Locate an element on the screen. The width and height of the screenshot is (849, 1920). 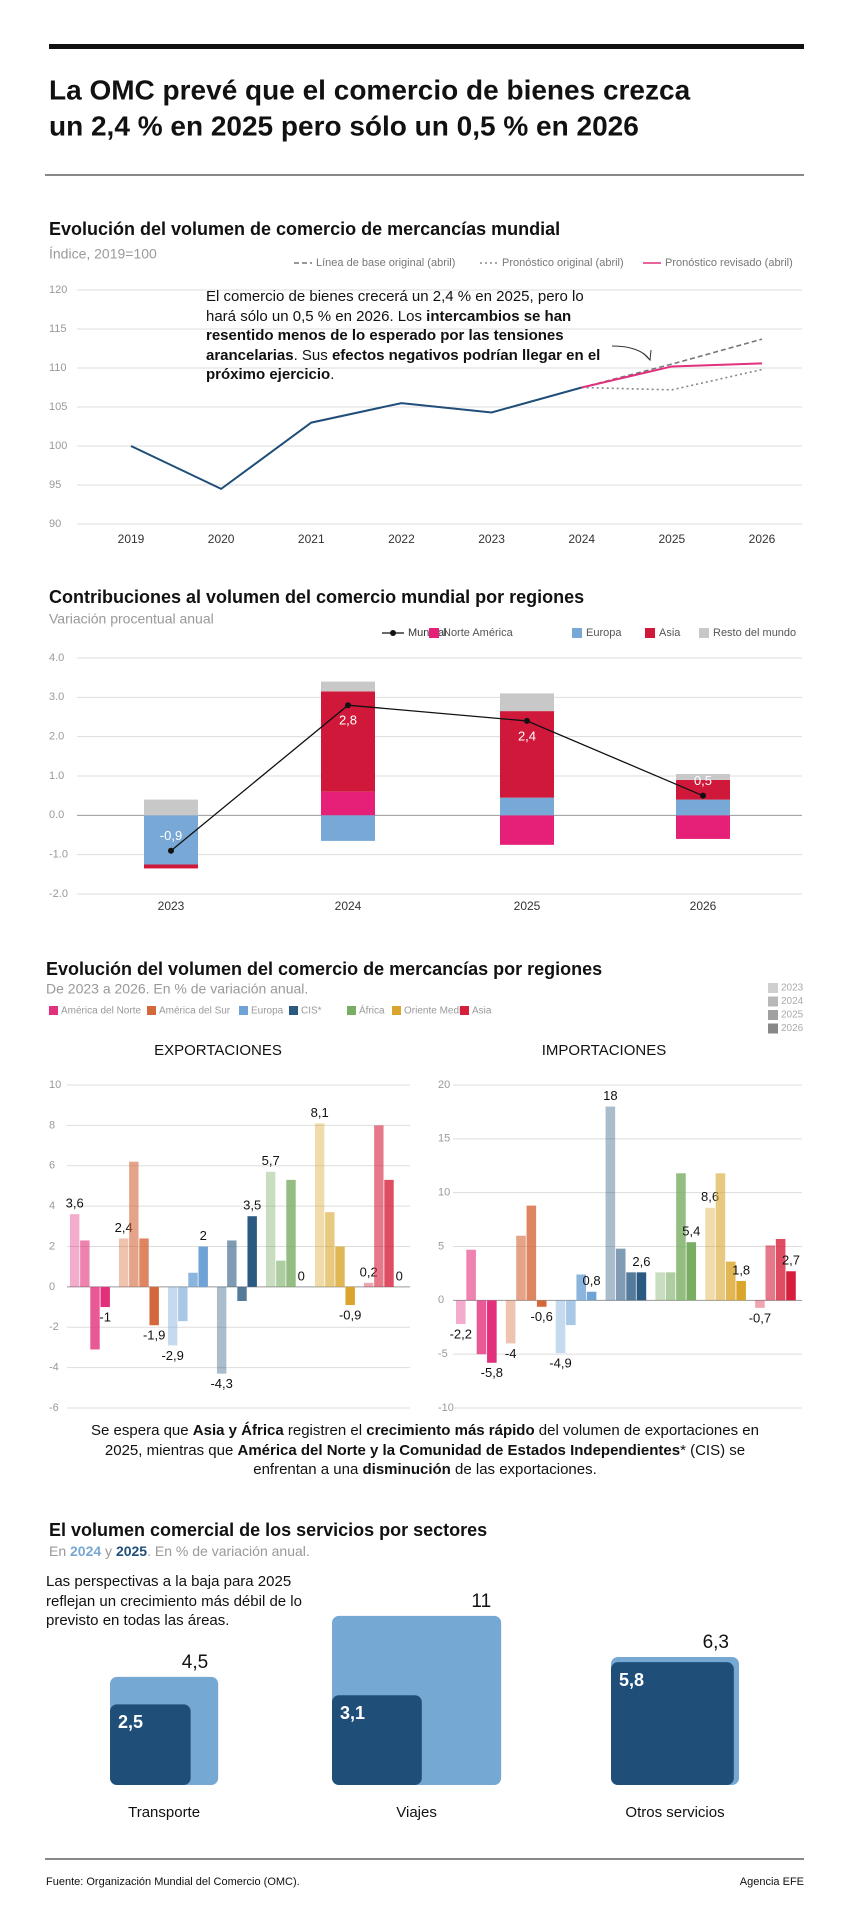
data-label: 5,8 is located at coordinates (631, 1680).